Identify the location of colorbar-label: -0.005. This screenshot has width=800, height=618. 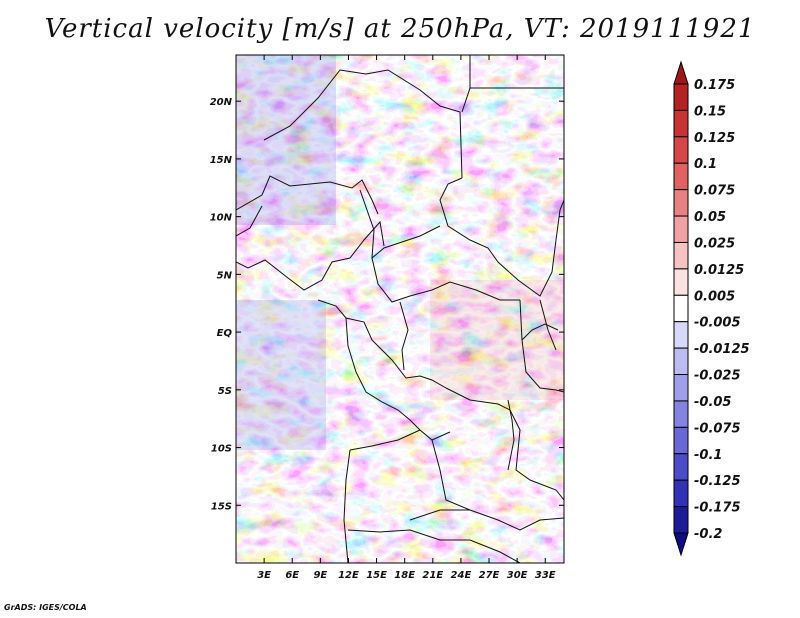
(717, 323).